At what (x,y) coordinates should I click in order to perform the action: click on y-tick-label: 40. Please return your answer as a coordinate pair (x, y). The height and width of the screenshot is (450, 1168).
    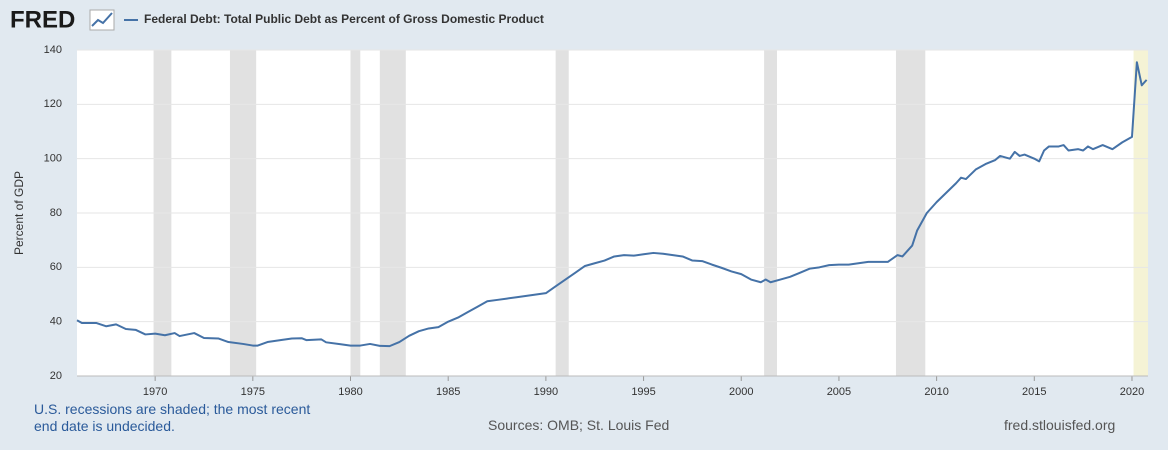
    Looking at the image, I should click on (56, 322).